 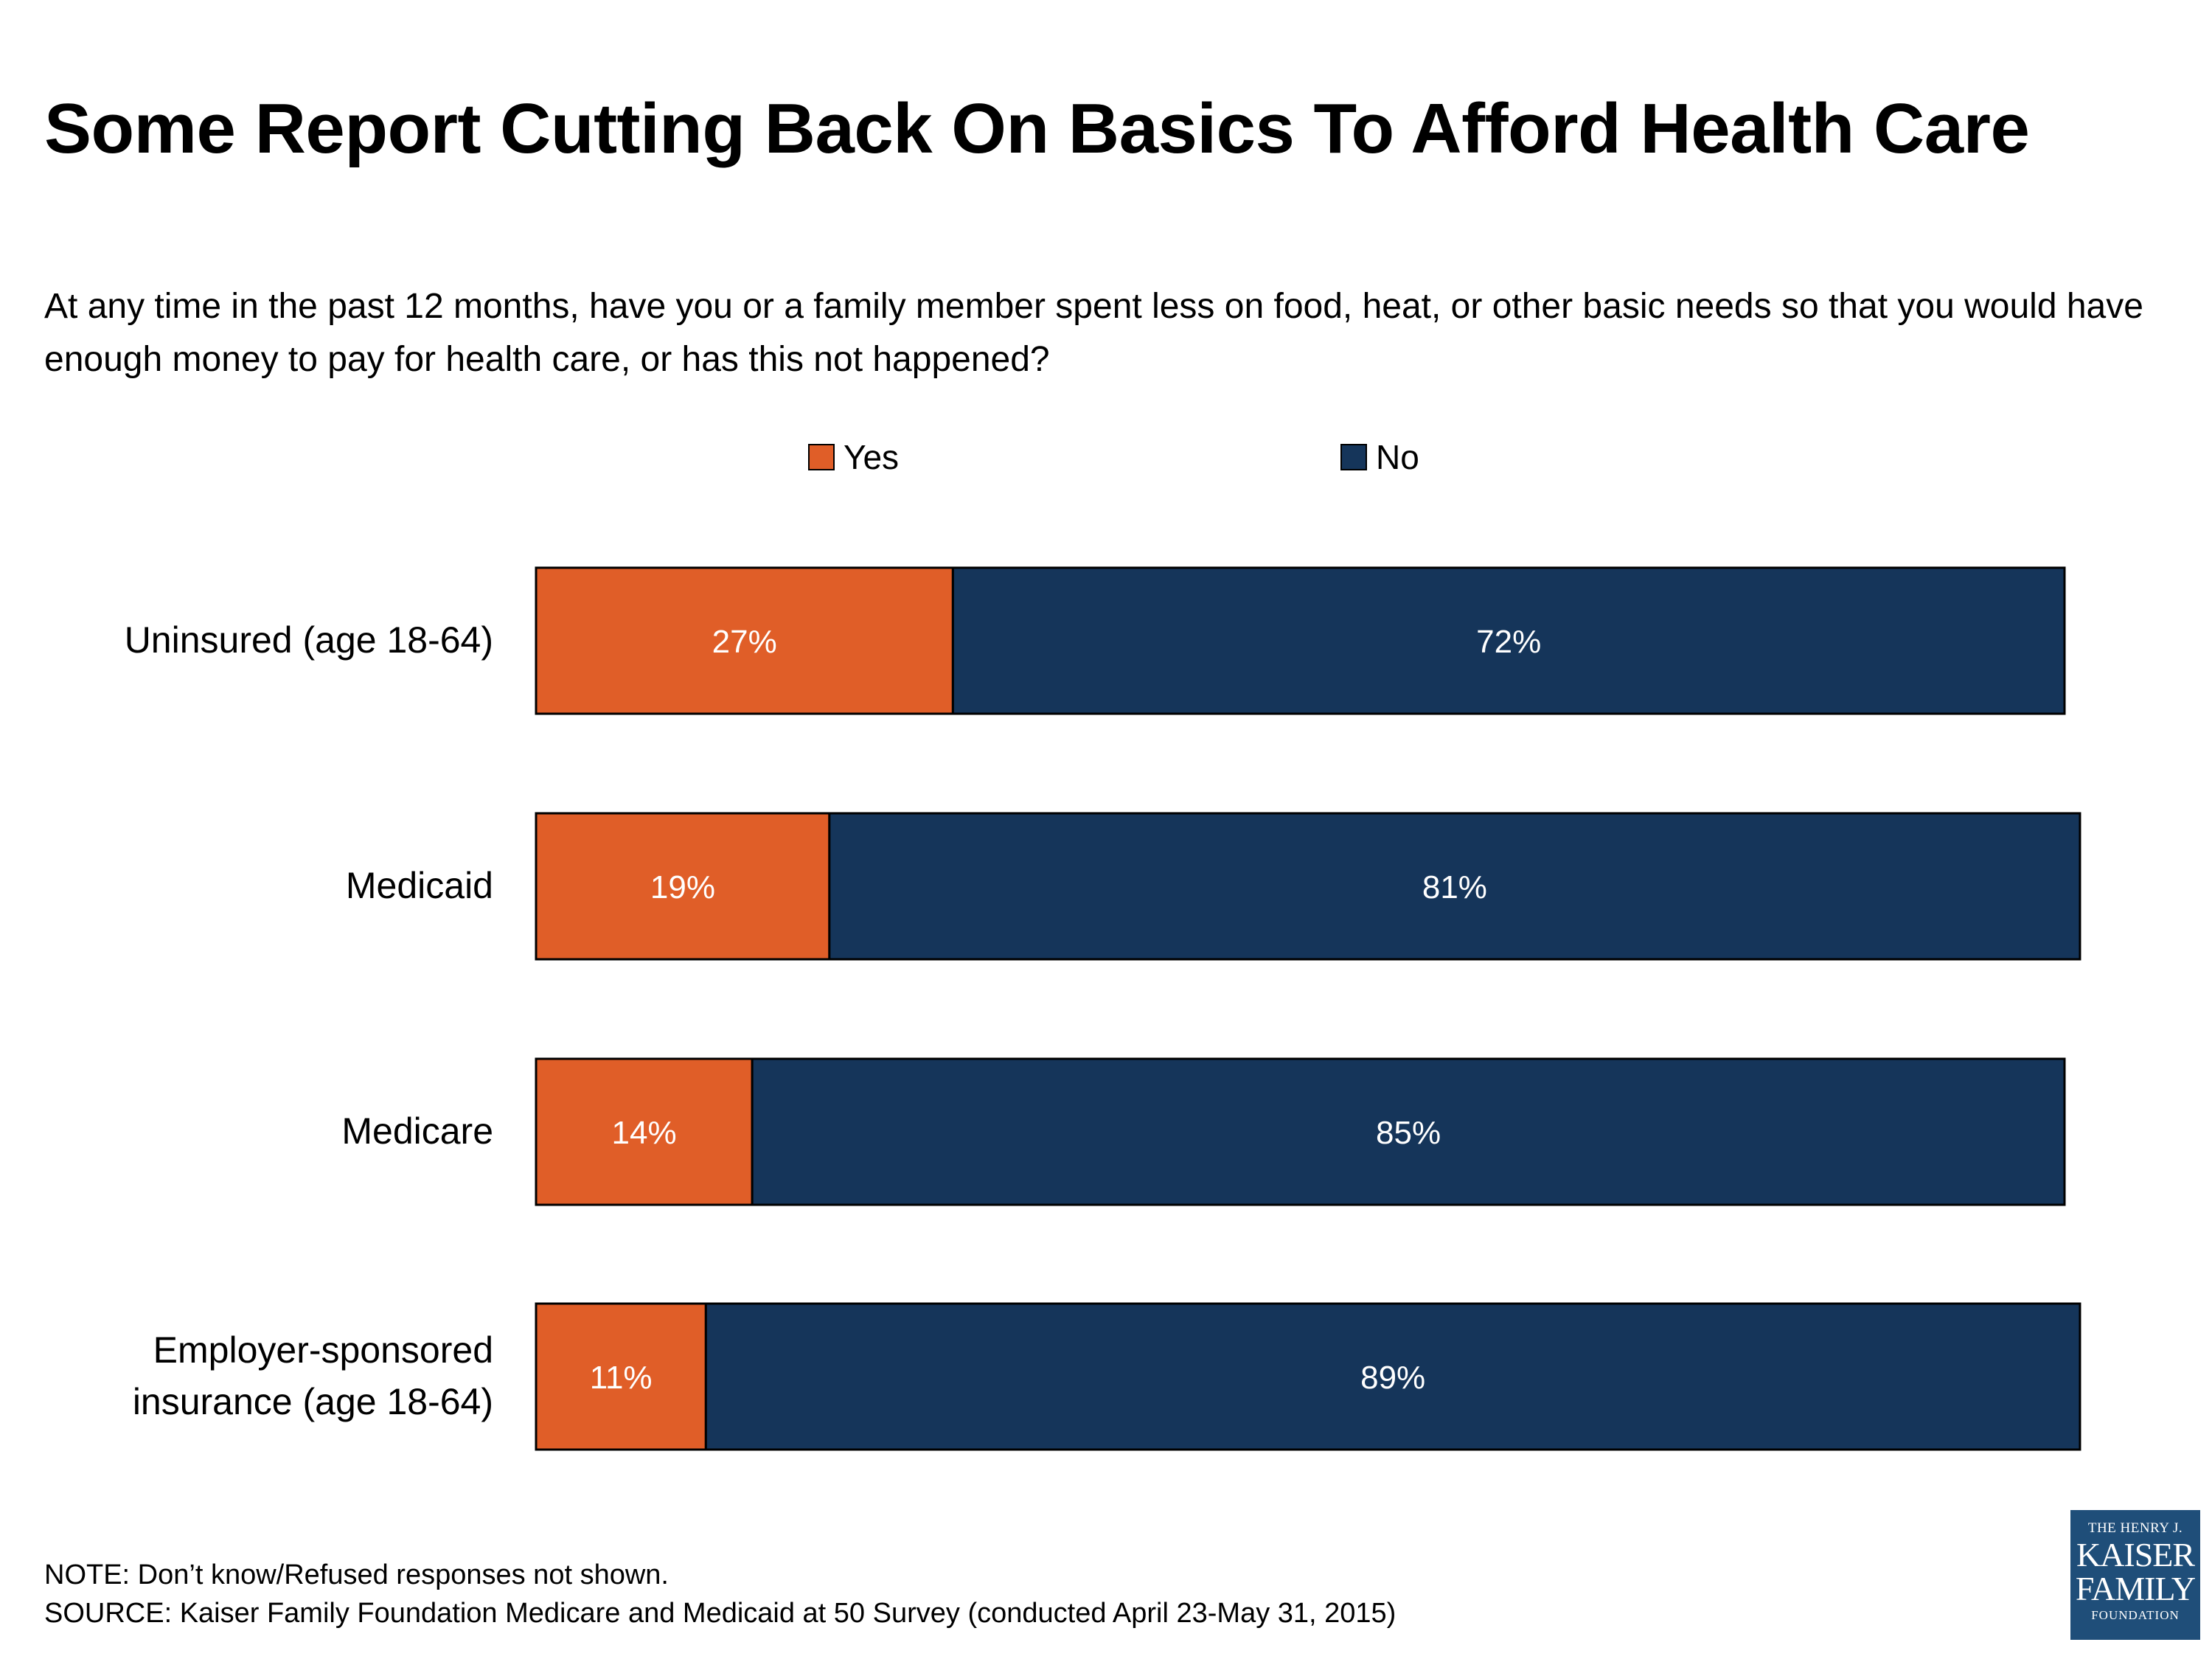 What do you see at coordinates (2135, 1615) in the screenshot?
I see `logo-line-4: FOUNDATION` at bounding box center [2135, 1615].